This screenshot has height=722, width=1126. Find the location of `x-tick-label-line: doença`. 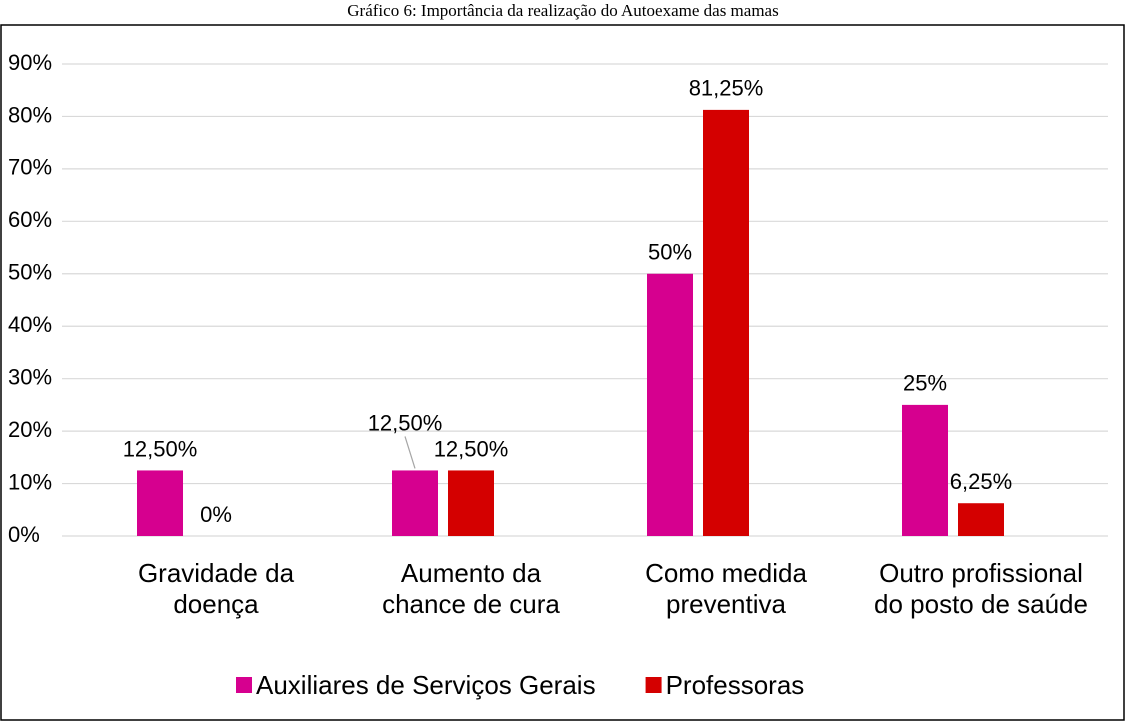

x-tick-label-line: doença is located at coordinates (216, 604).